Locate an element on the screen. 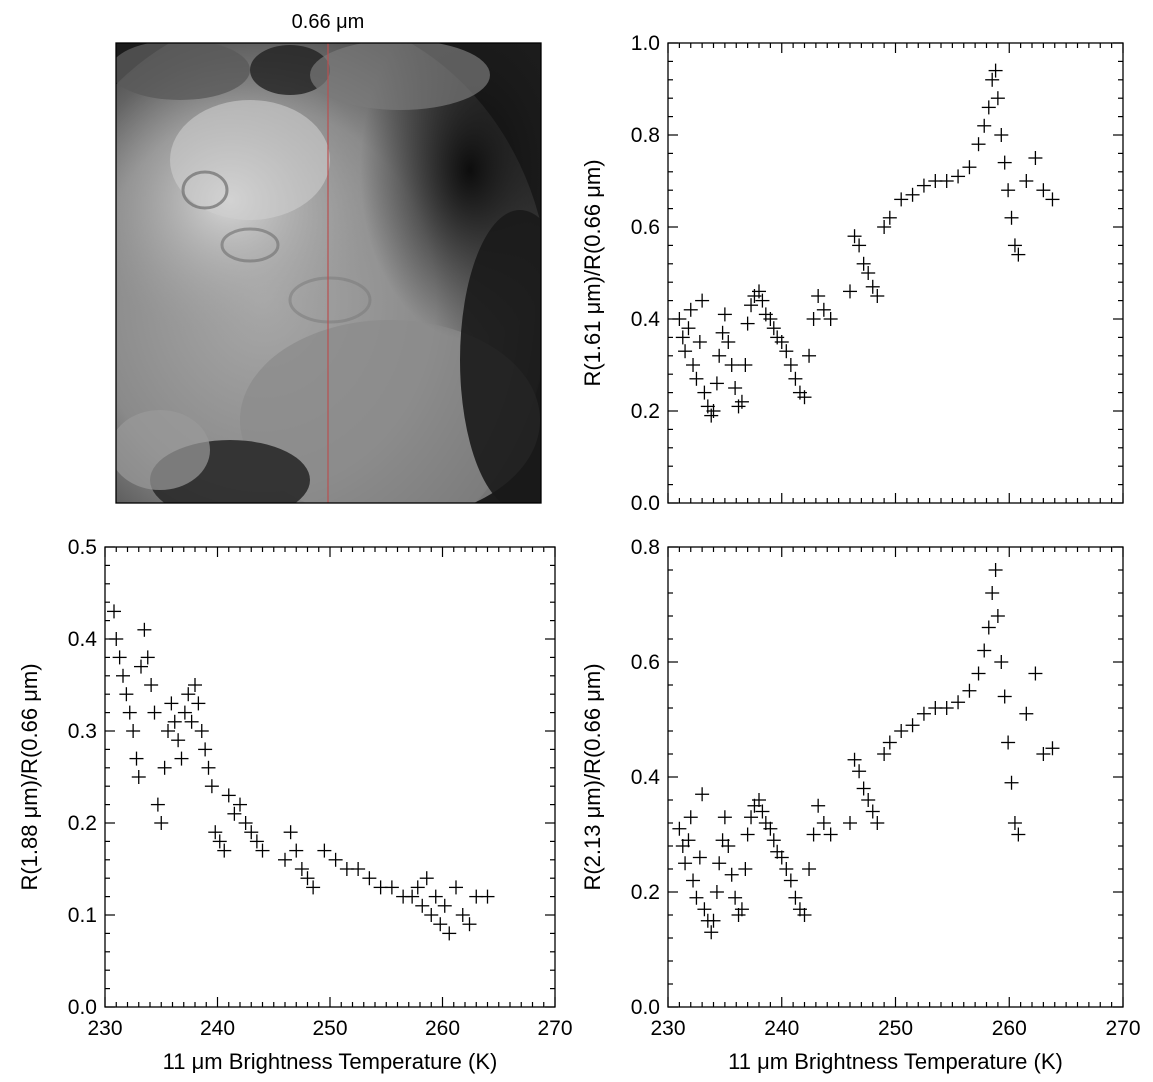  x-tick-label: 260 is located at coordinates (1009, 1028).